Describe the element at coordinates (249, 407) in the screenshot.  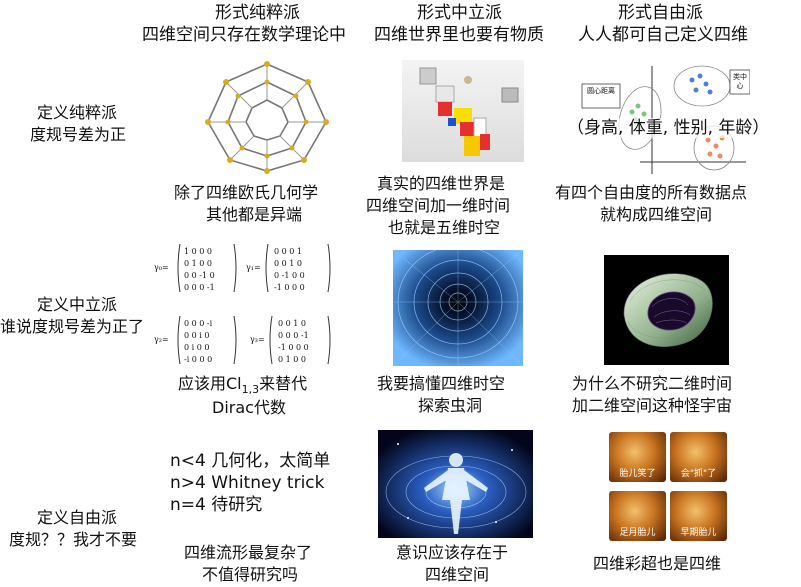
I see `r2c1-text-line2: Dirac代数` at that location.